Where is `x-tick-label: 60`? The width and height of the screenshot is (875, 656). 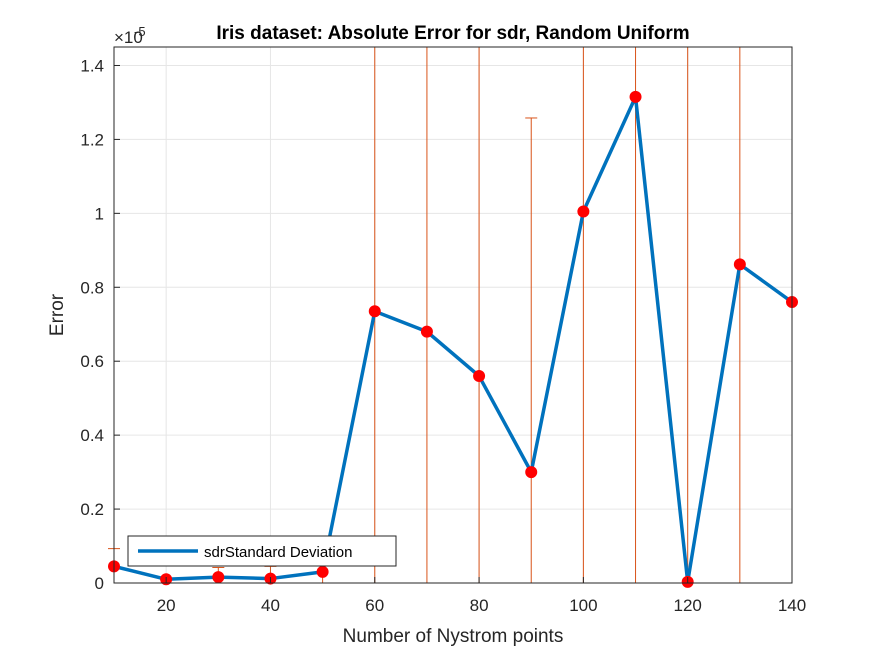
x-tick-label: 60 is located at coordinates (374, 605).